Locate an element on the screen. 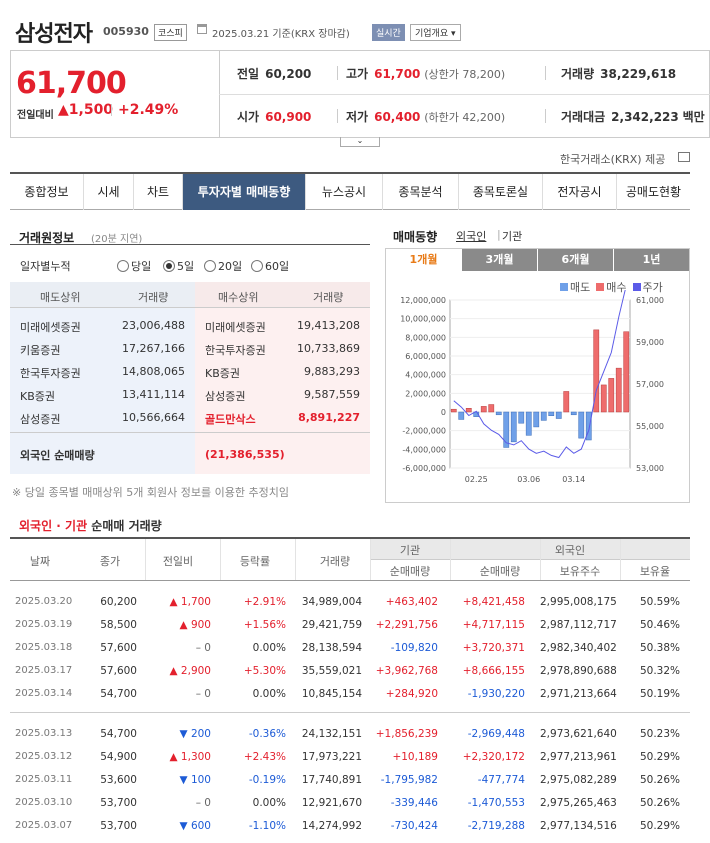 This screenshot has width=710, height=843. row-vol: 29,421,759 is located at coordinates (331, 625).